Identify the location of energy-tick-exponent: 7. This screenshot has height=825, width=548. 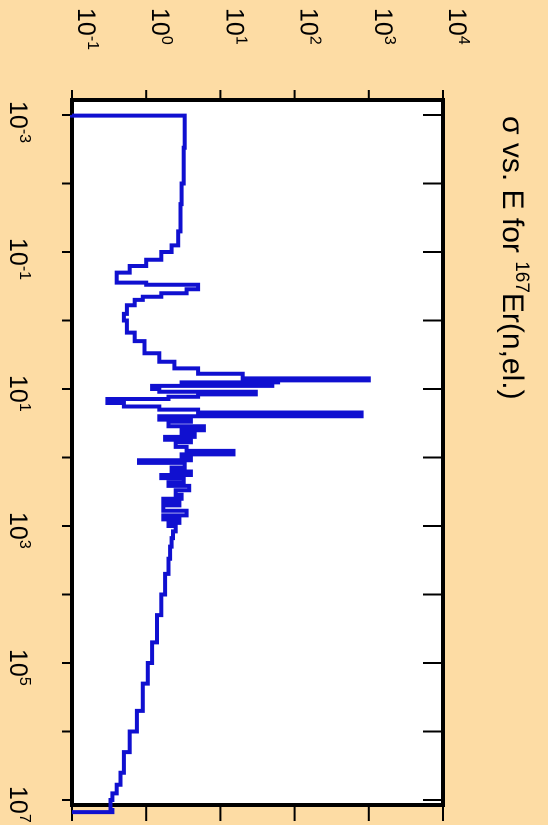
(24, 818).